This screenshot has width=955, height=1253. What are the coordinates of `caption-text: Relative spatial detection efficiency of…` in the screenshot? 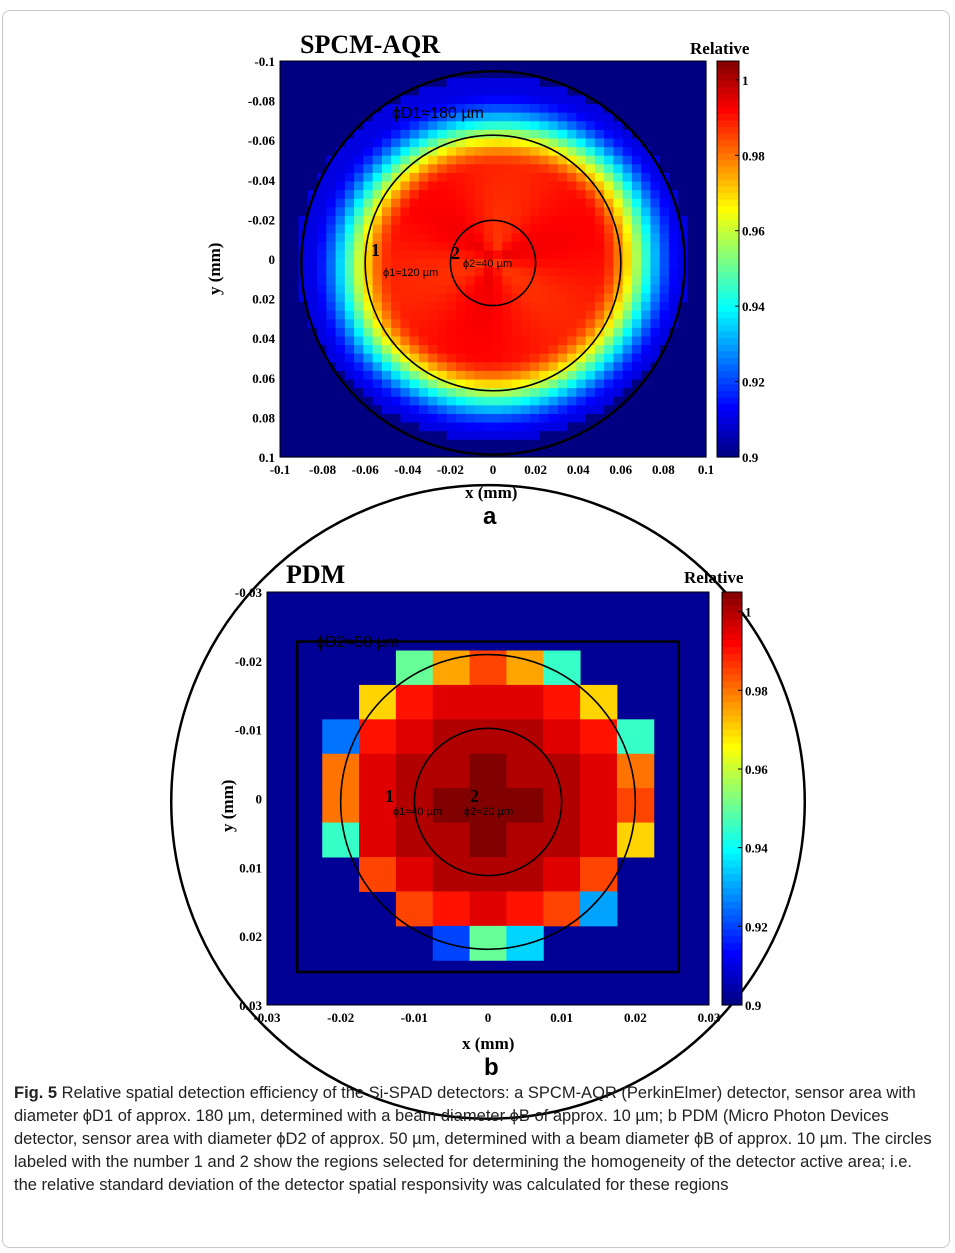 It's located at (473, 1139).